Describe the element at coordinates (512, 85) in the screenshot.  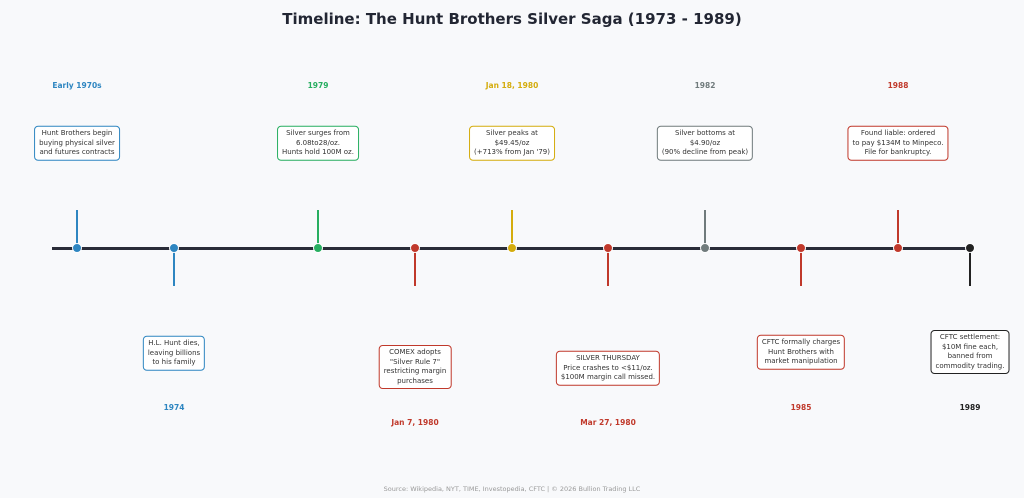
I see `event-date: Jan 18, 1980` at that location.